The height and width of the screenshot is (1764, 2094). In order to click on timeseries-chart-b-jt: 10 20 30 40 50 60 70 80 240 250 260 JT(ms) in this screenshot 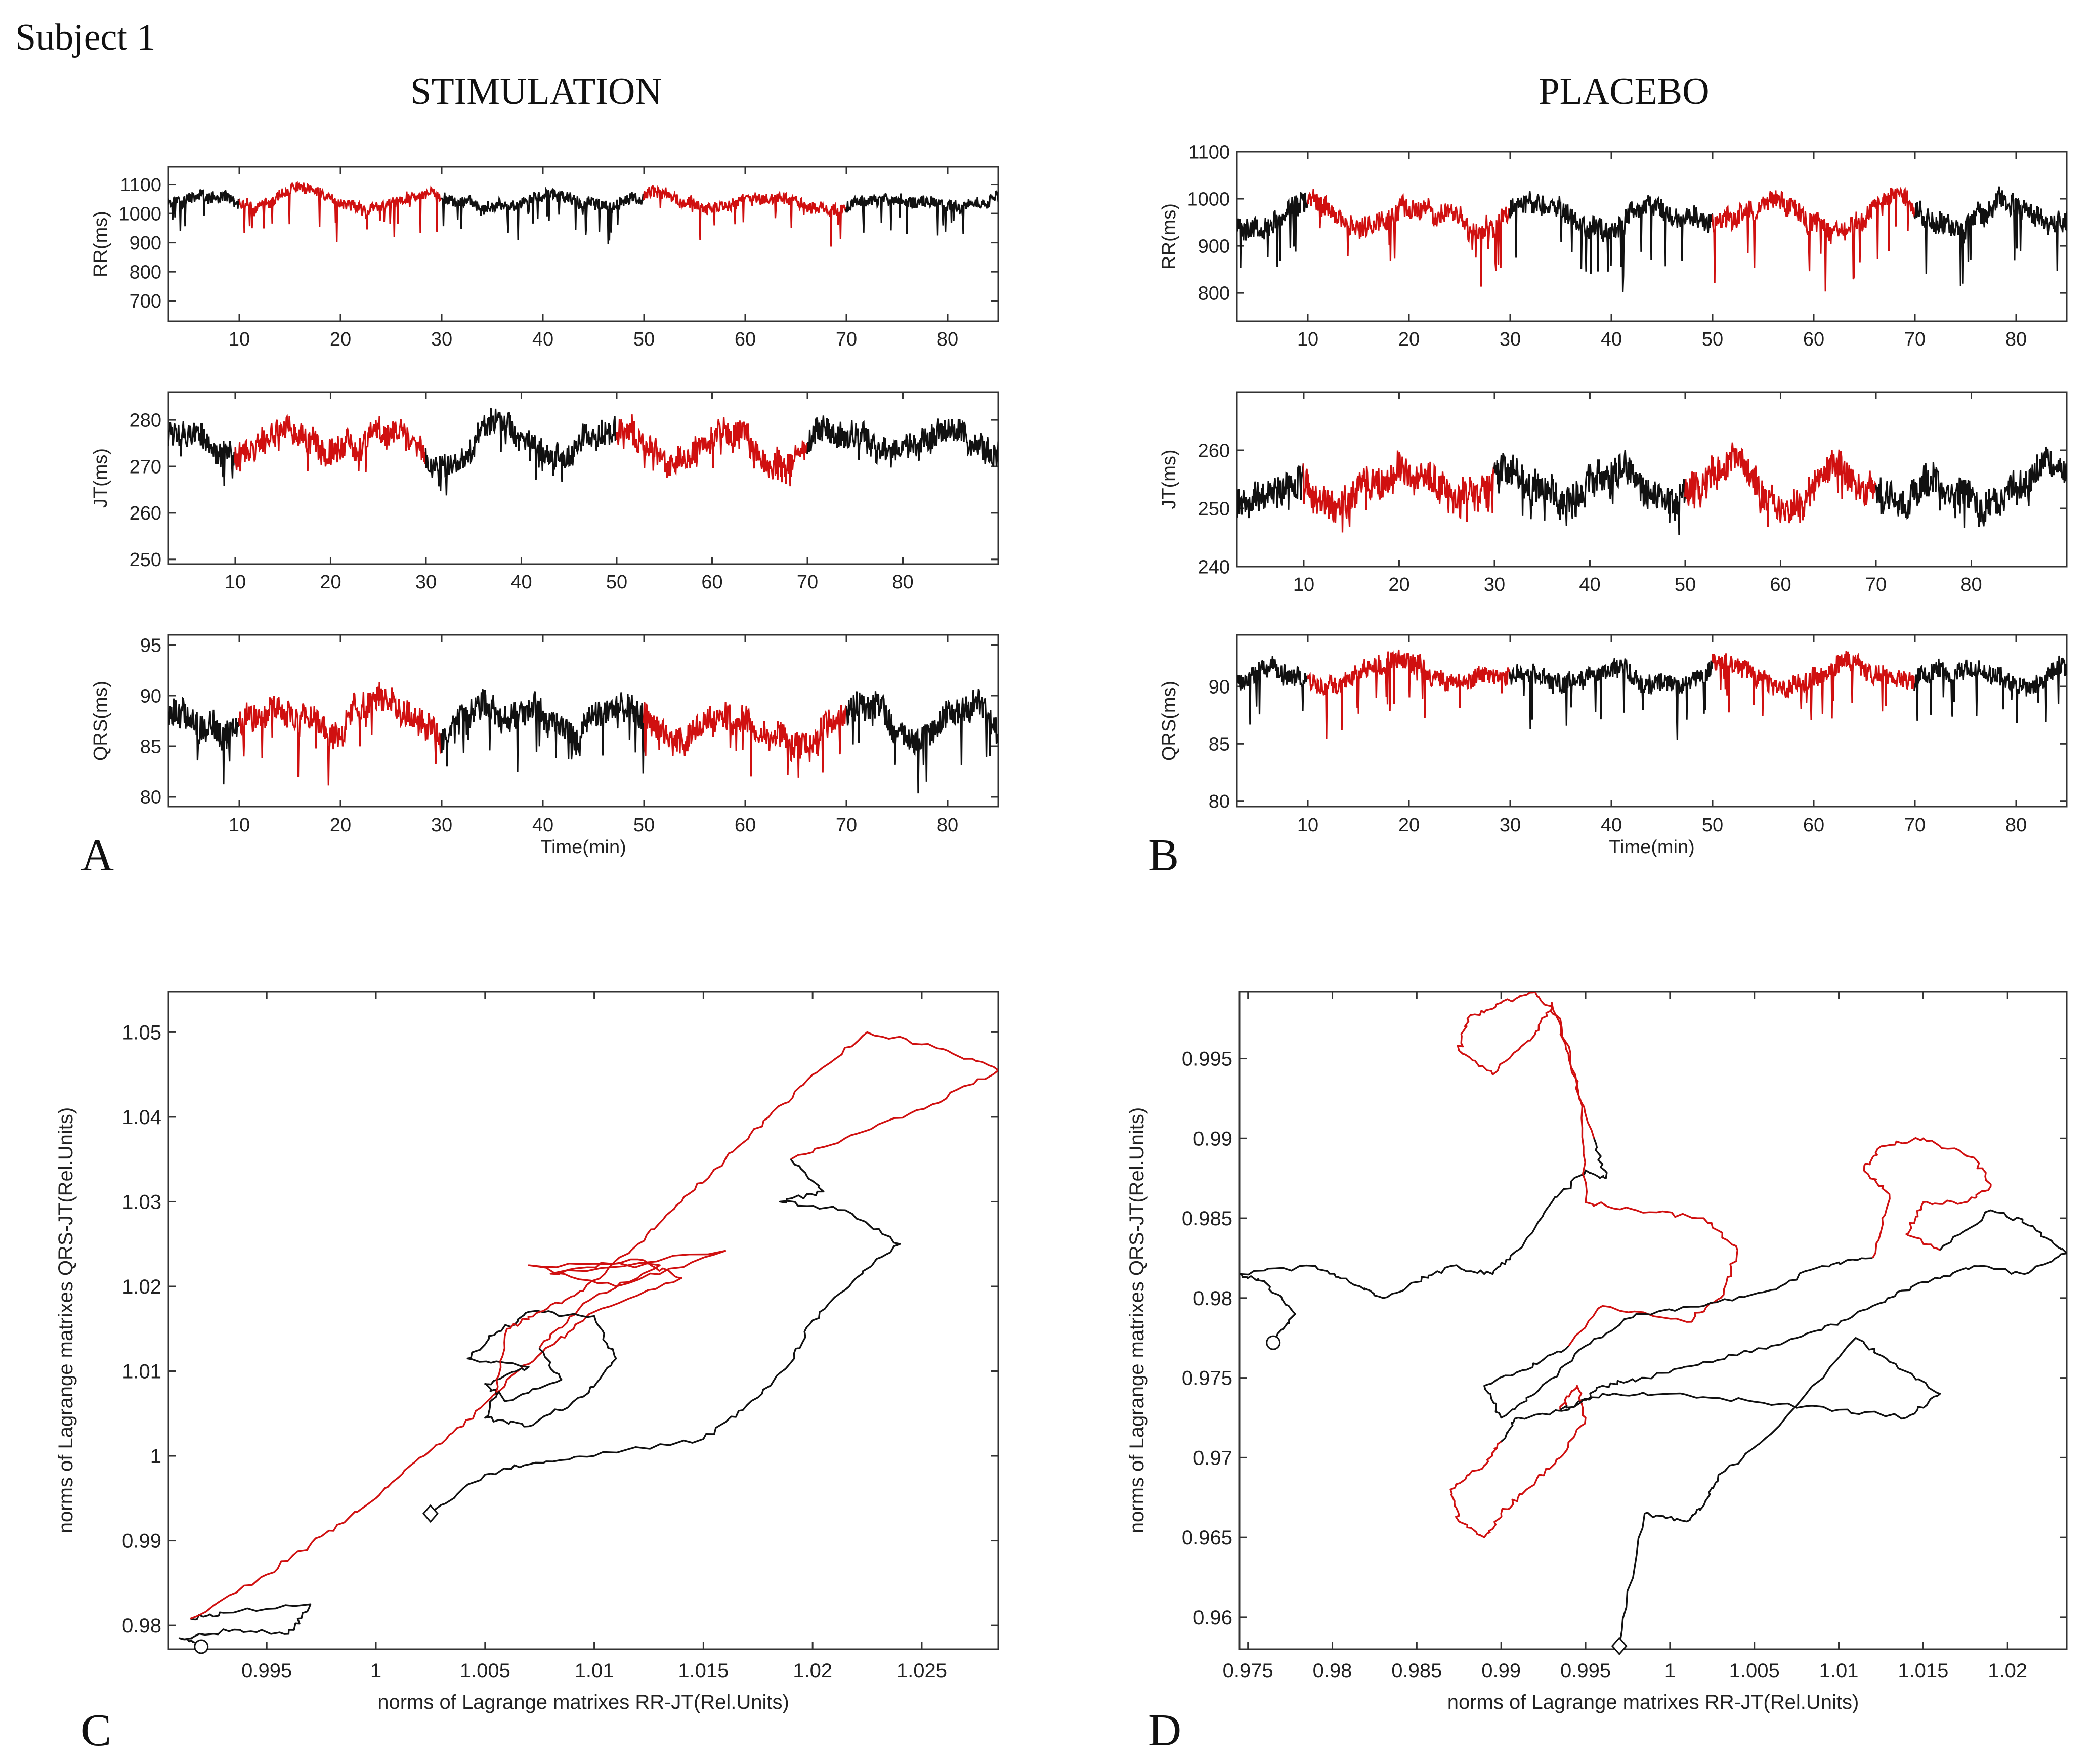, I will do `click(1614, 493)`.